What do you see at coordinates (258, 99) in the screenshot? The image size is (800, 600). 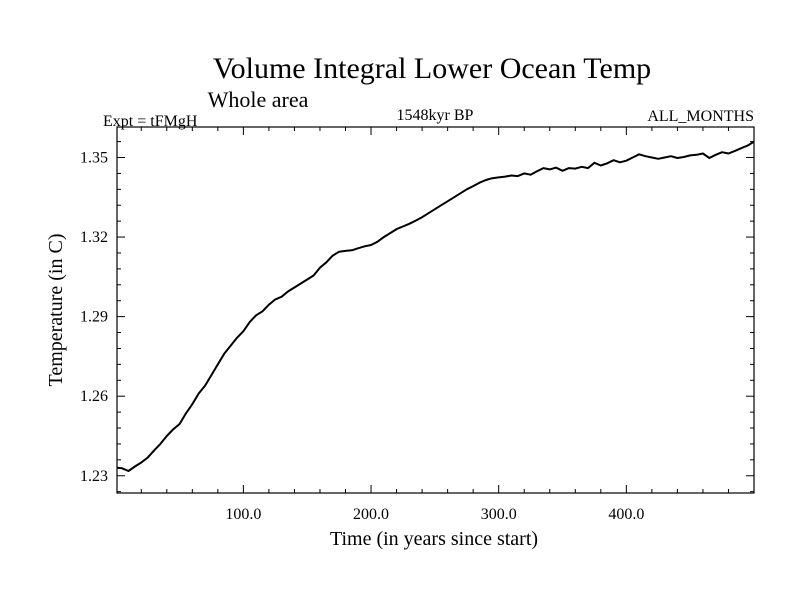 I see `chart-subtitle: Whole area` at bounding box center [258, 99].